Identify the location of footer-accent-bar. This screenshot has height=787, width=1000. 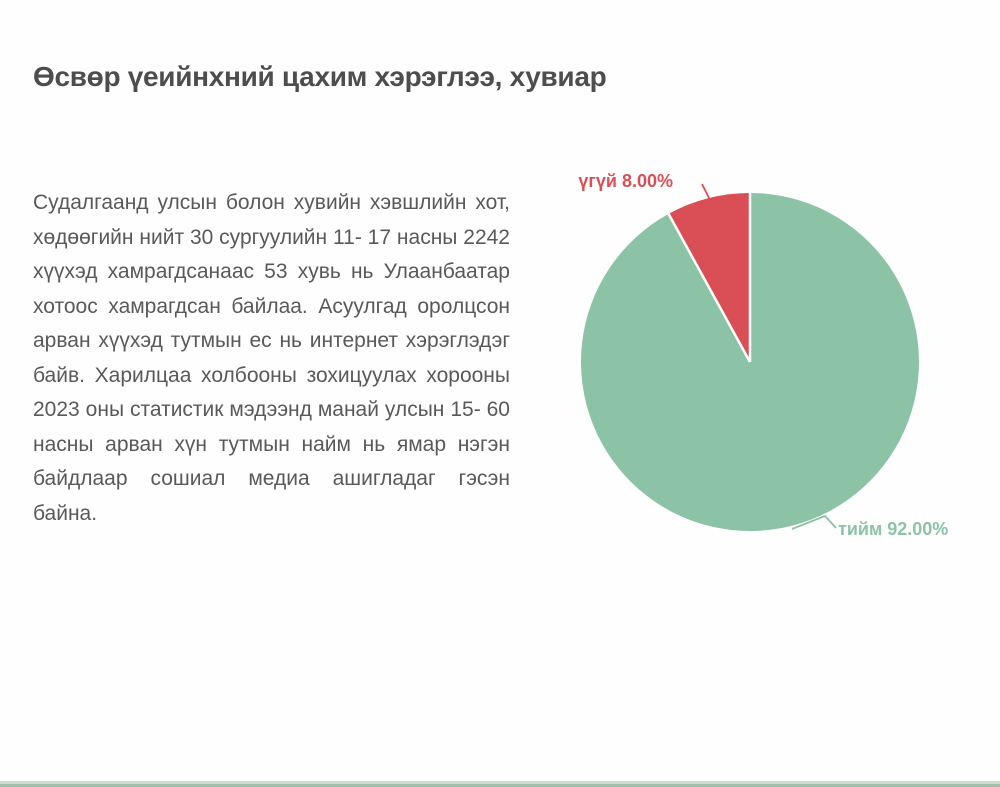
(500, 784).